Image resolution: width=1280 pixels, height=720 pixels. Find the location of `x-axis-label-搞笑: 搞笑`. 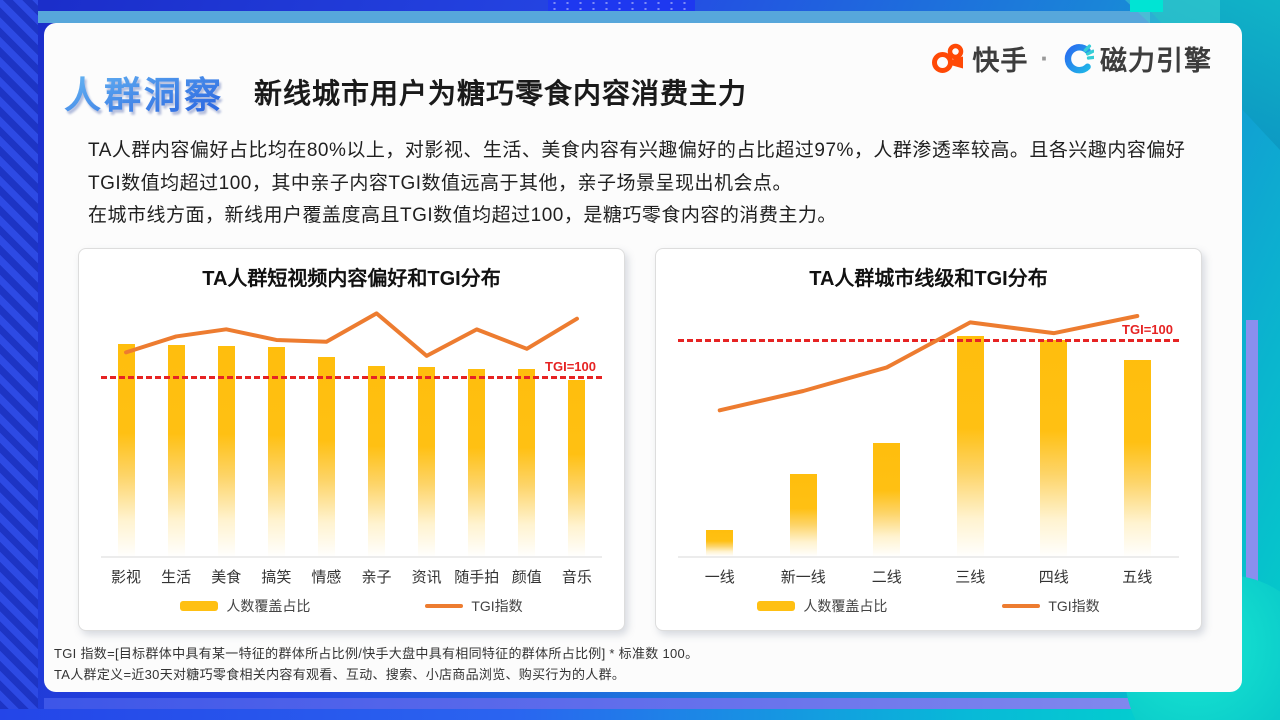

x-axis-label-搞笑: 搞笑 is located at coordinates (276, 577).